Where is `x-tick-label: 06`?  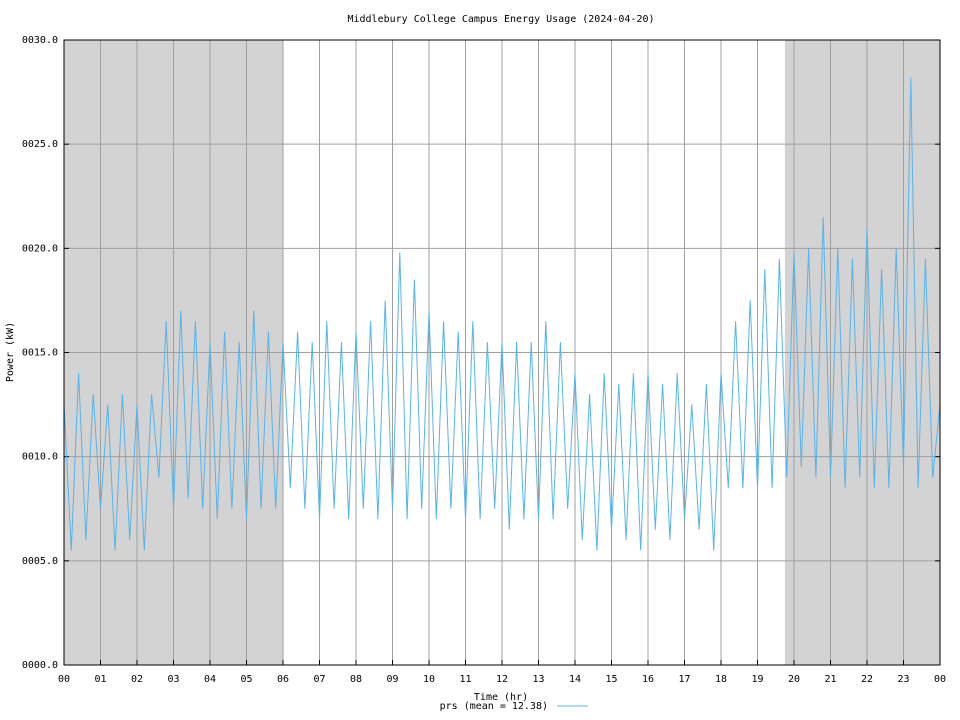
x-tick-label: 06 is located at coordinates (283, 679).